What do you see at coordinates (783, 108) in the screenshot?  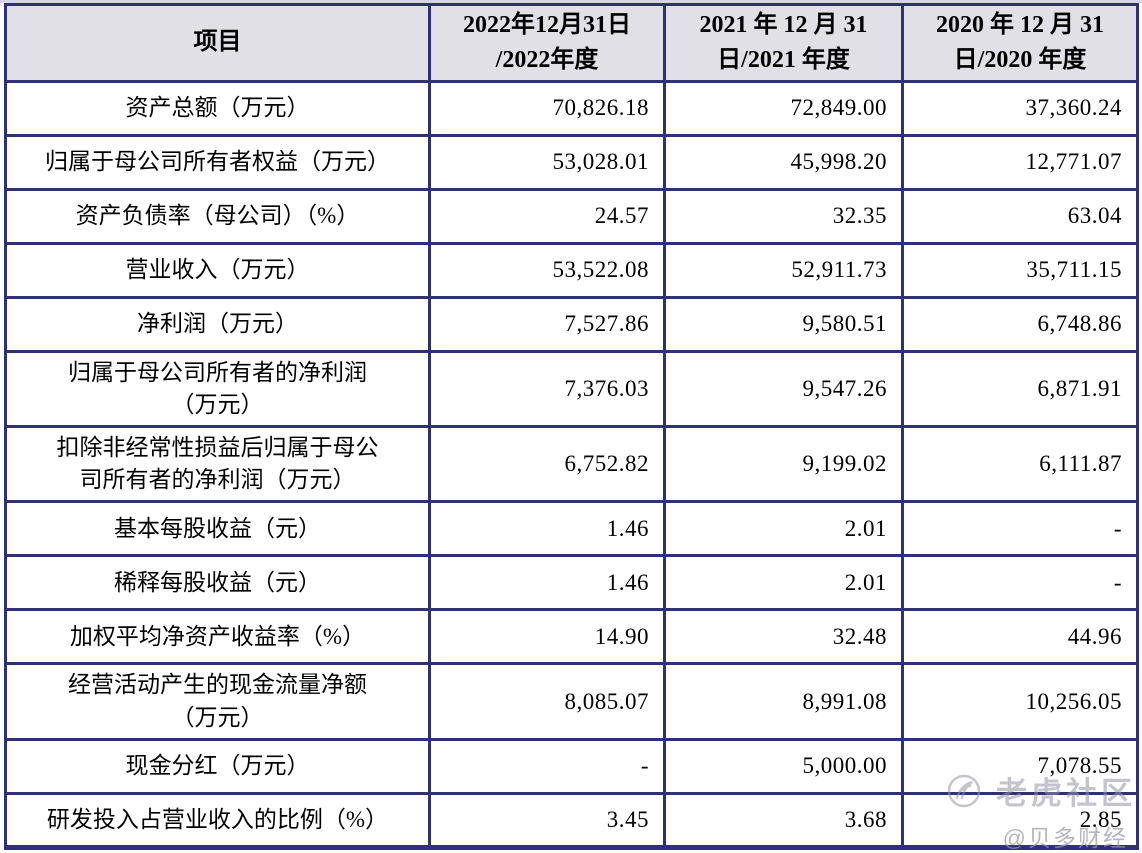 I see `row-value-2021: 72,849.00` at bounding box center [783, 108].